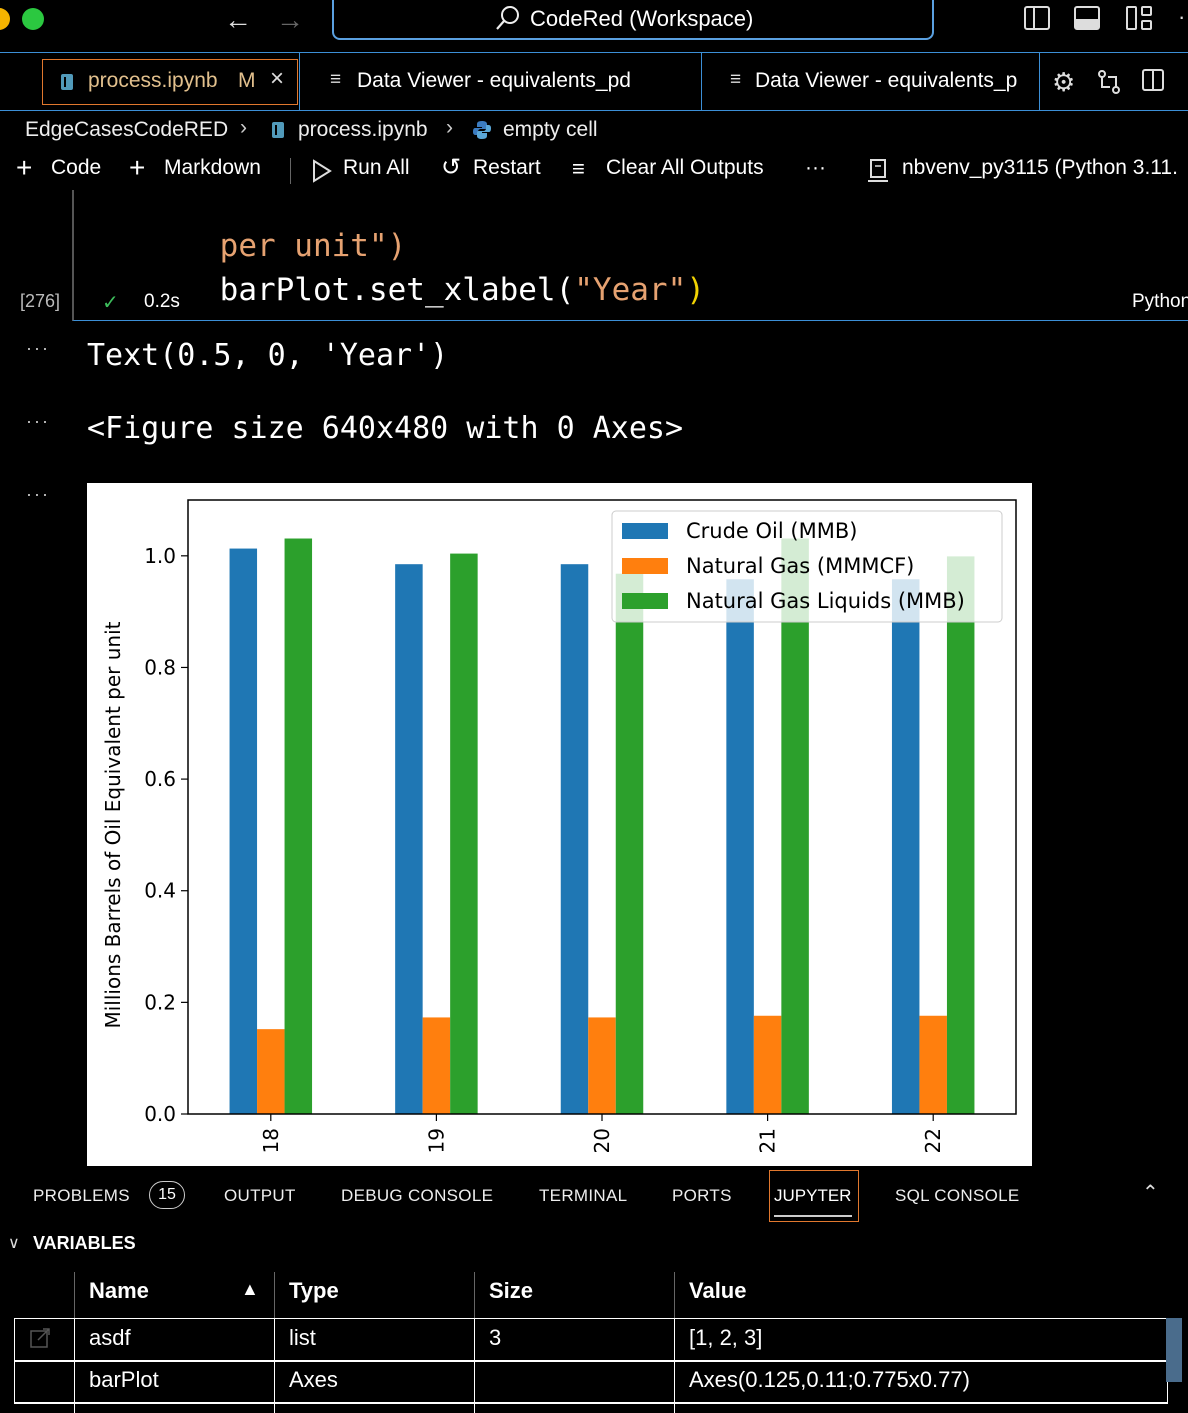 This screenshot has height=1413, width=1188. I want to click on chevron-down-icon: ∨, so click(14, 1243).